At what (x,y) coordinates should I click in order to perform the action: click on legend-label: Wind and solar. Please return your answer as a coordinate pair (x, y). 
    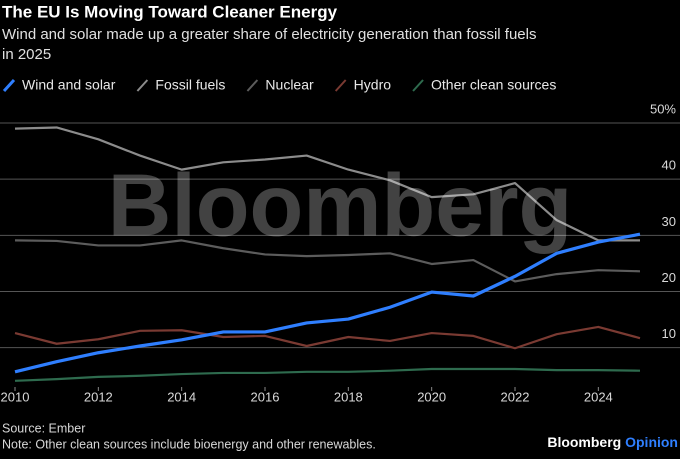
    Looking at the image, I should click on (69, 85).